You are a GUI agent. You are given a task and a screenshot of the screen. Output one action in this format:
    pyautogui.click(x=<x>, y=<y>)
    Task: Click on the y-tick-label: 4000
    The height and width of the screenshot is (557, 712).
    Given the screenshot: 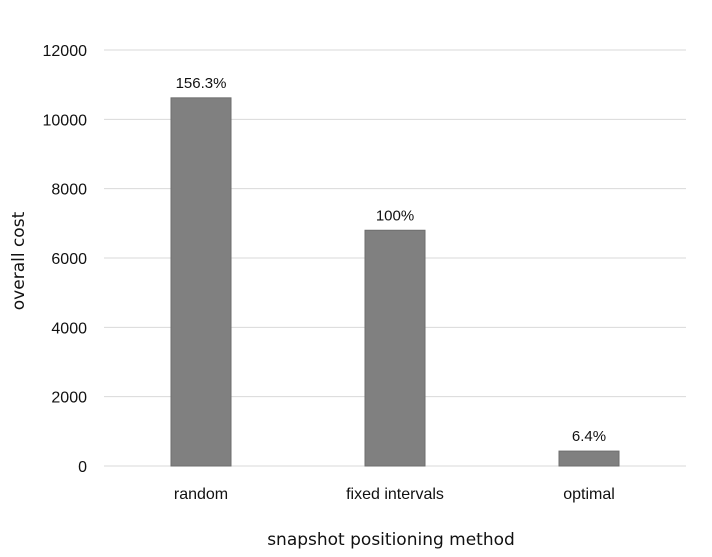 What is the action you would take?
    pyautogui.click(x=69, y=328)
    